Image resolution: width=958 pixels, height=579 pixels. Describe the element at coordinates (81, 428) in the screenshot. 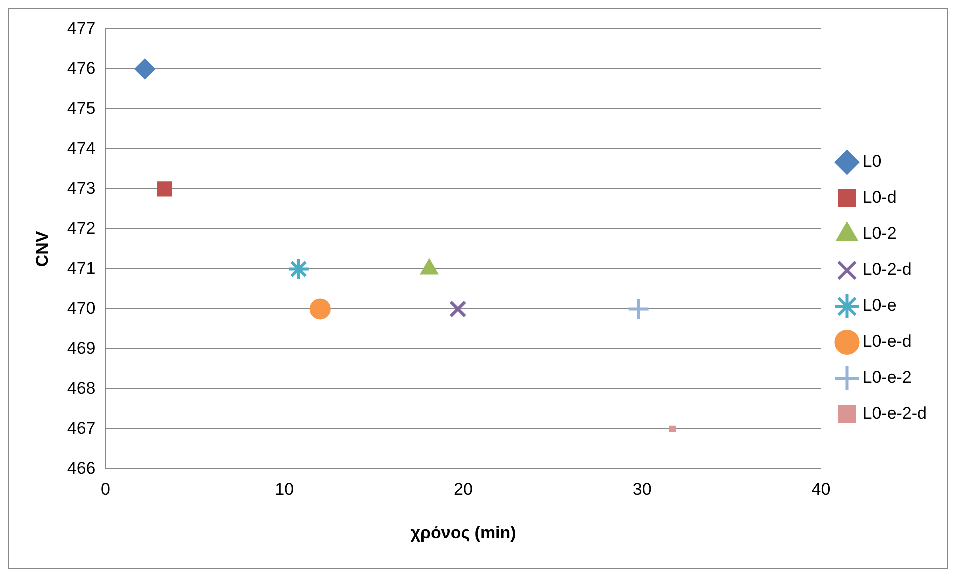

I see `y-tick-label: 467` at that location.